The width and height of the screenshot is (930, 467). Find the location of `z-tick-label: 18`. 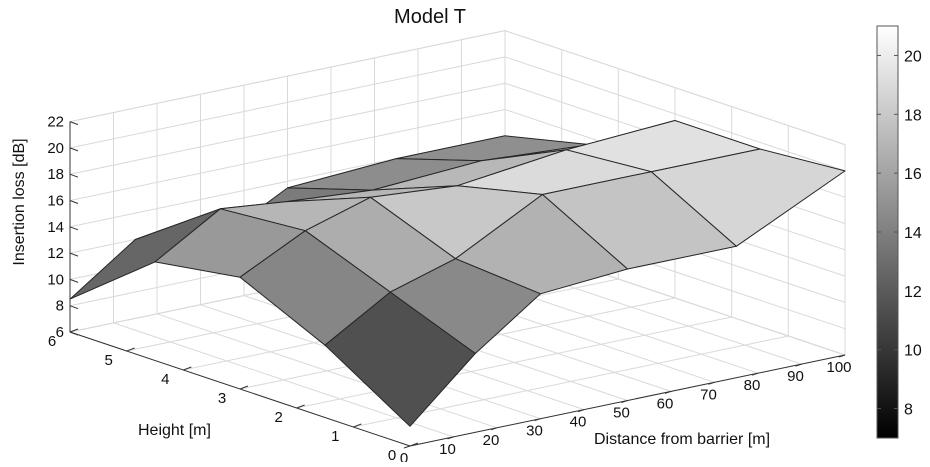

z-tick-label: 18 is located at coordinates (55, 174).